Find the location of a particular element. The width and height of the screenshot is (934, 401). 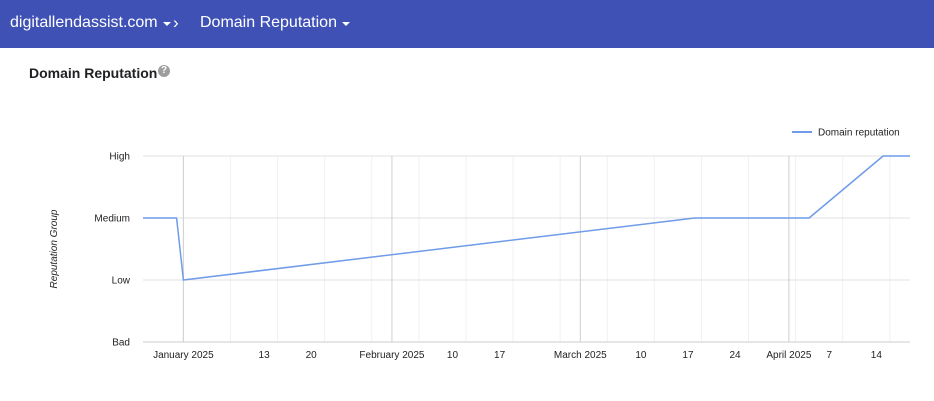

x-tick-label: 20 is located at coordinates (312, 355).